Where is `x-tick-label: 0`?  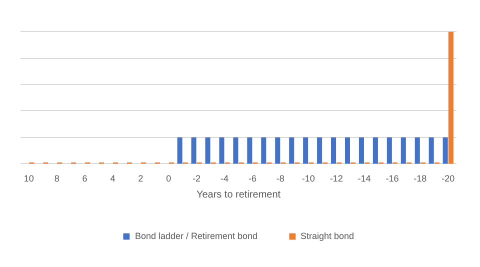
x-tick-label: 0 is located at coordinates (169, 179).